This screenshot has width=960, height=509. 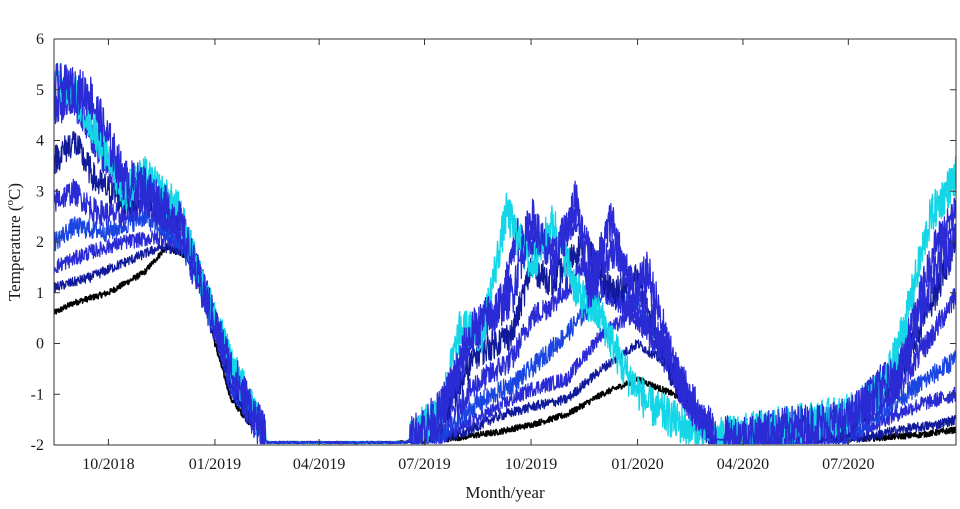 What do you see at coordinates (743, 464) in the screenshot?
I see `x-tick-label: 04/2020` at bounding box center [743, 464].